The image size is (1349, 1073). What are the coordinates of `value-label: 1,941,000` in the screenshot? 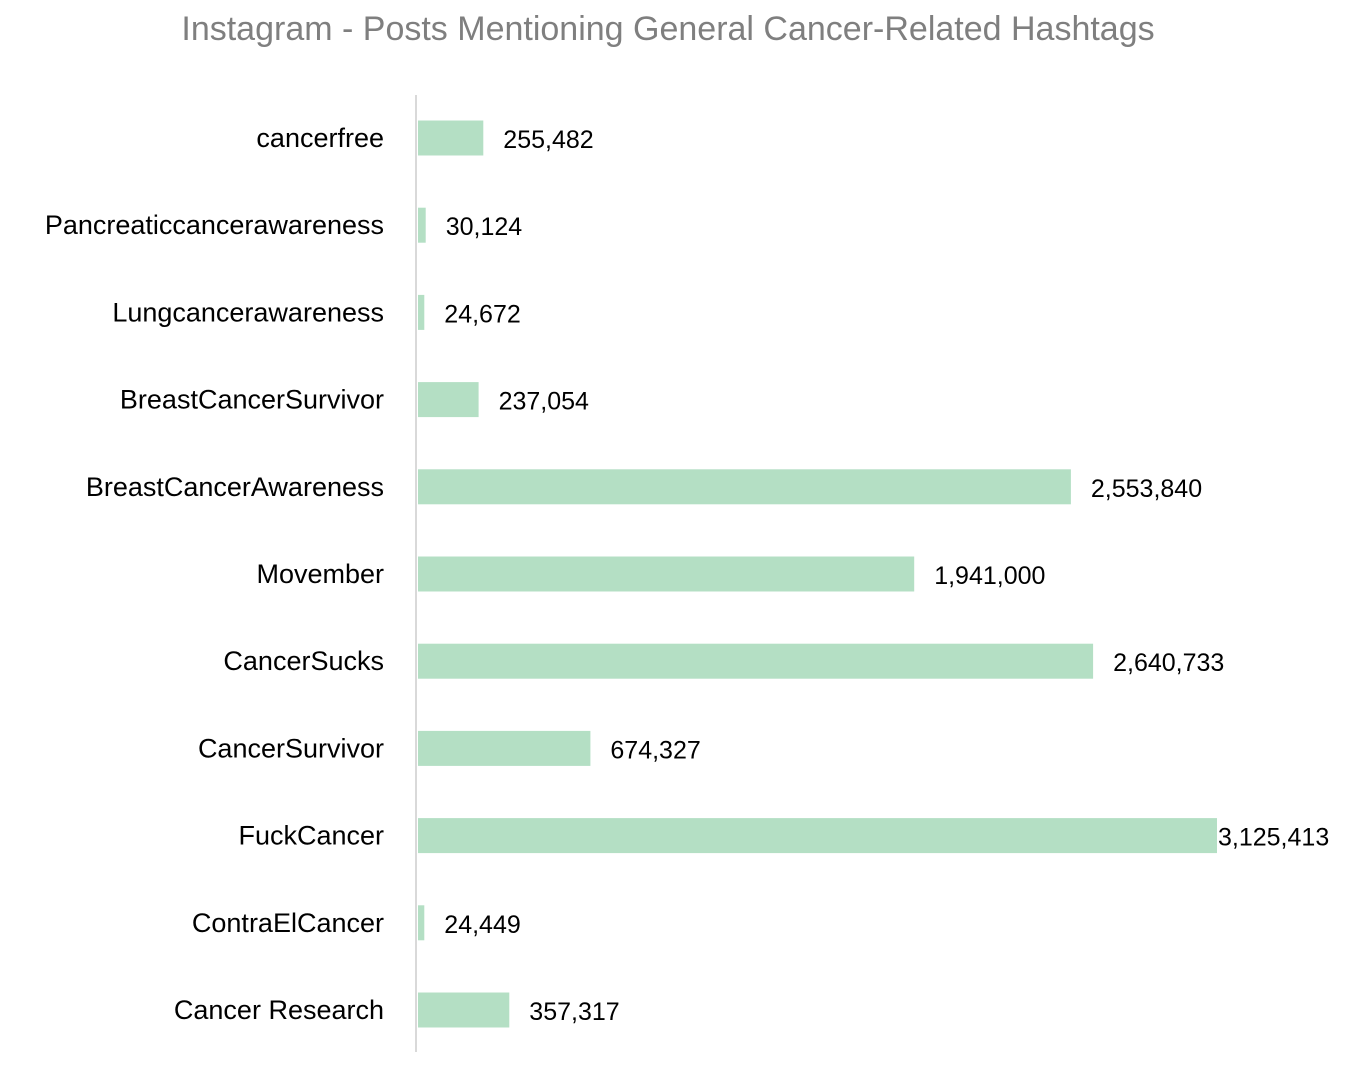 It's located at (989, 576).